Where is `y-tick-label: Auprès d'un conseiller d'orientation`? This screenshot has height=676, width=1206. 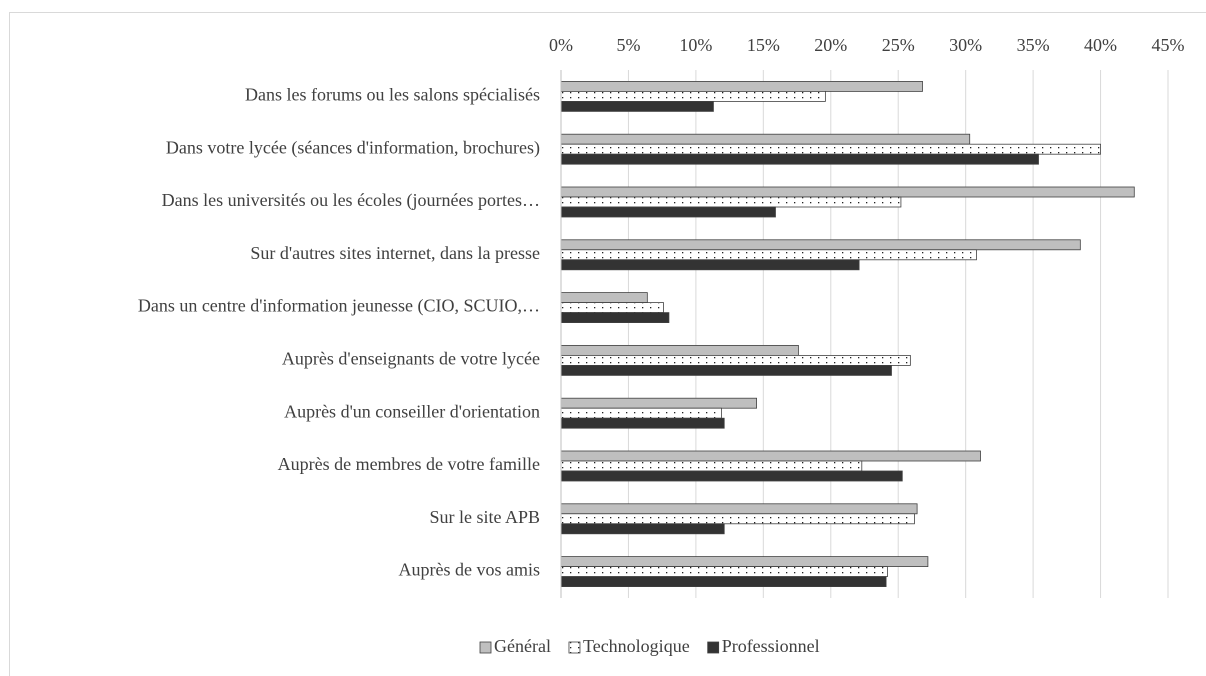 y-tick-label: Auprès d'un conseiller d'orientation is located at coordinates (412, 411).